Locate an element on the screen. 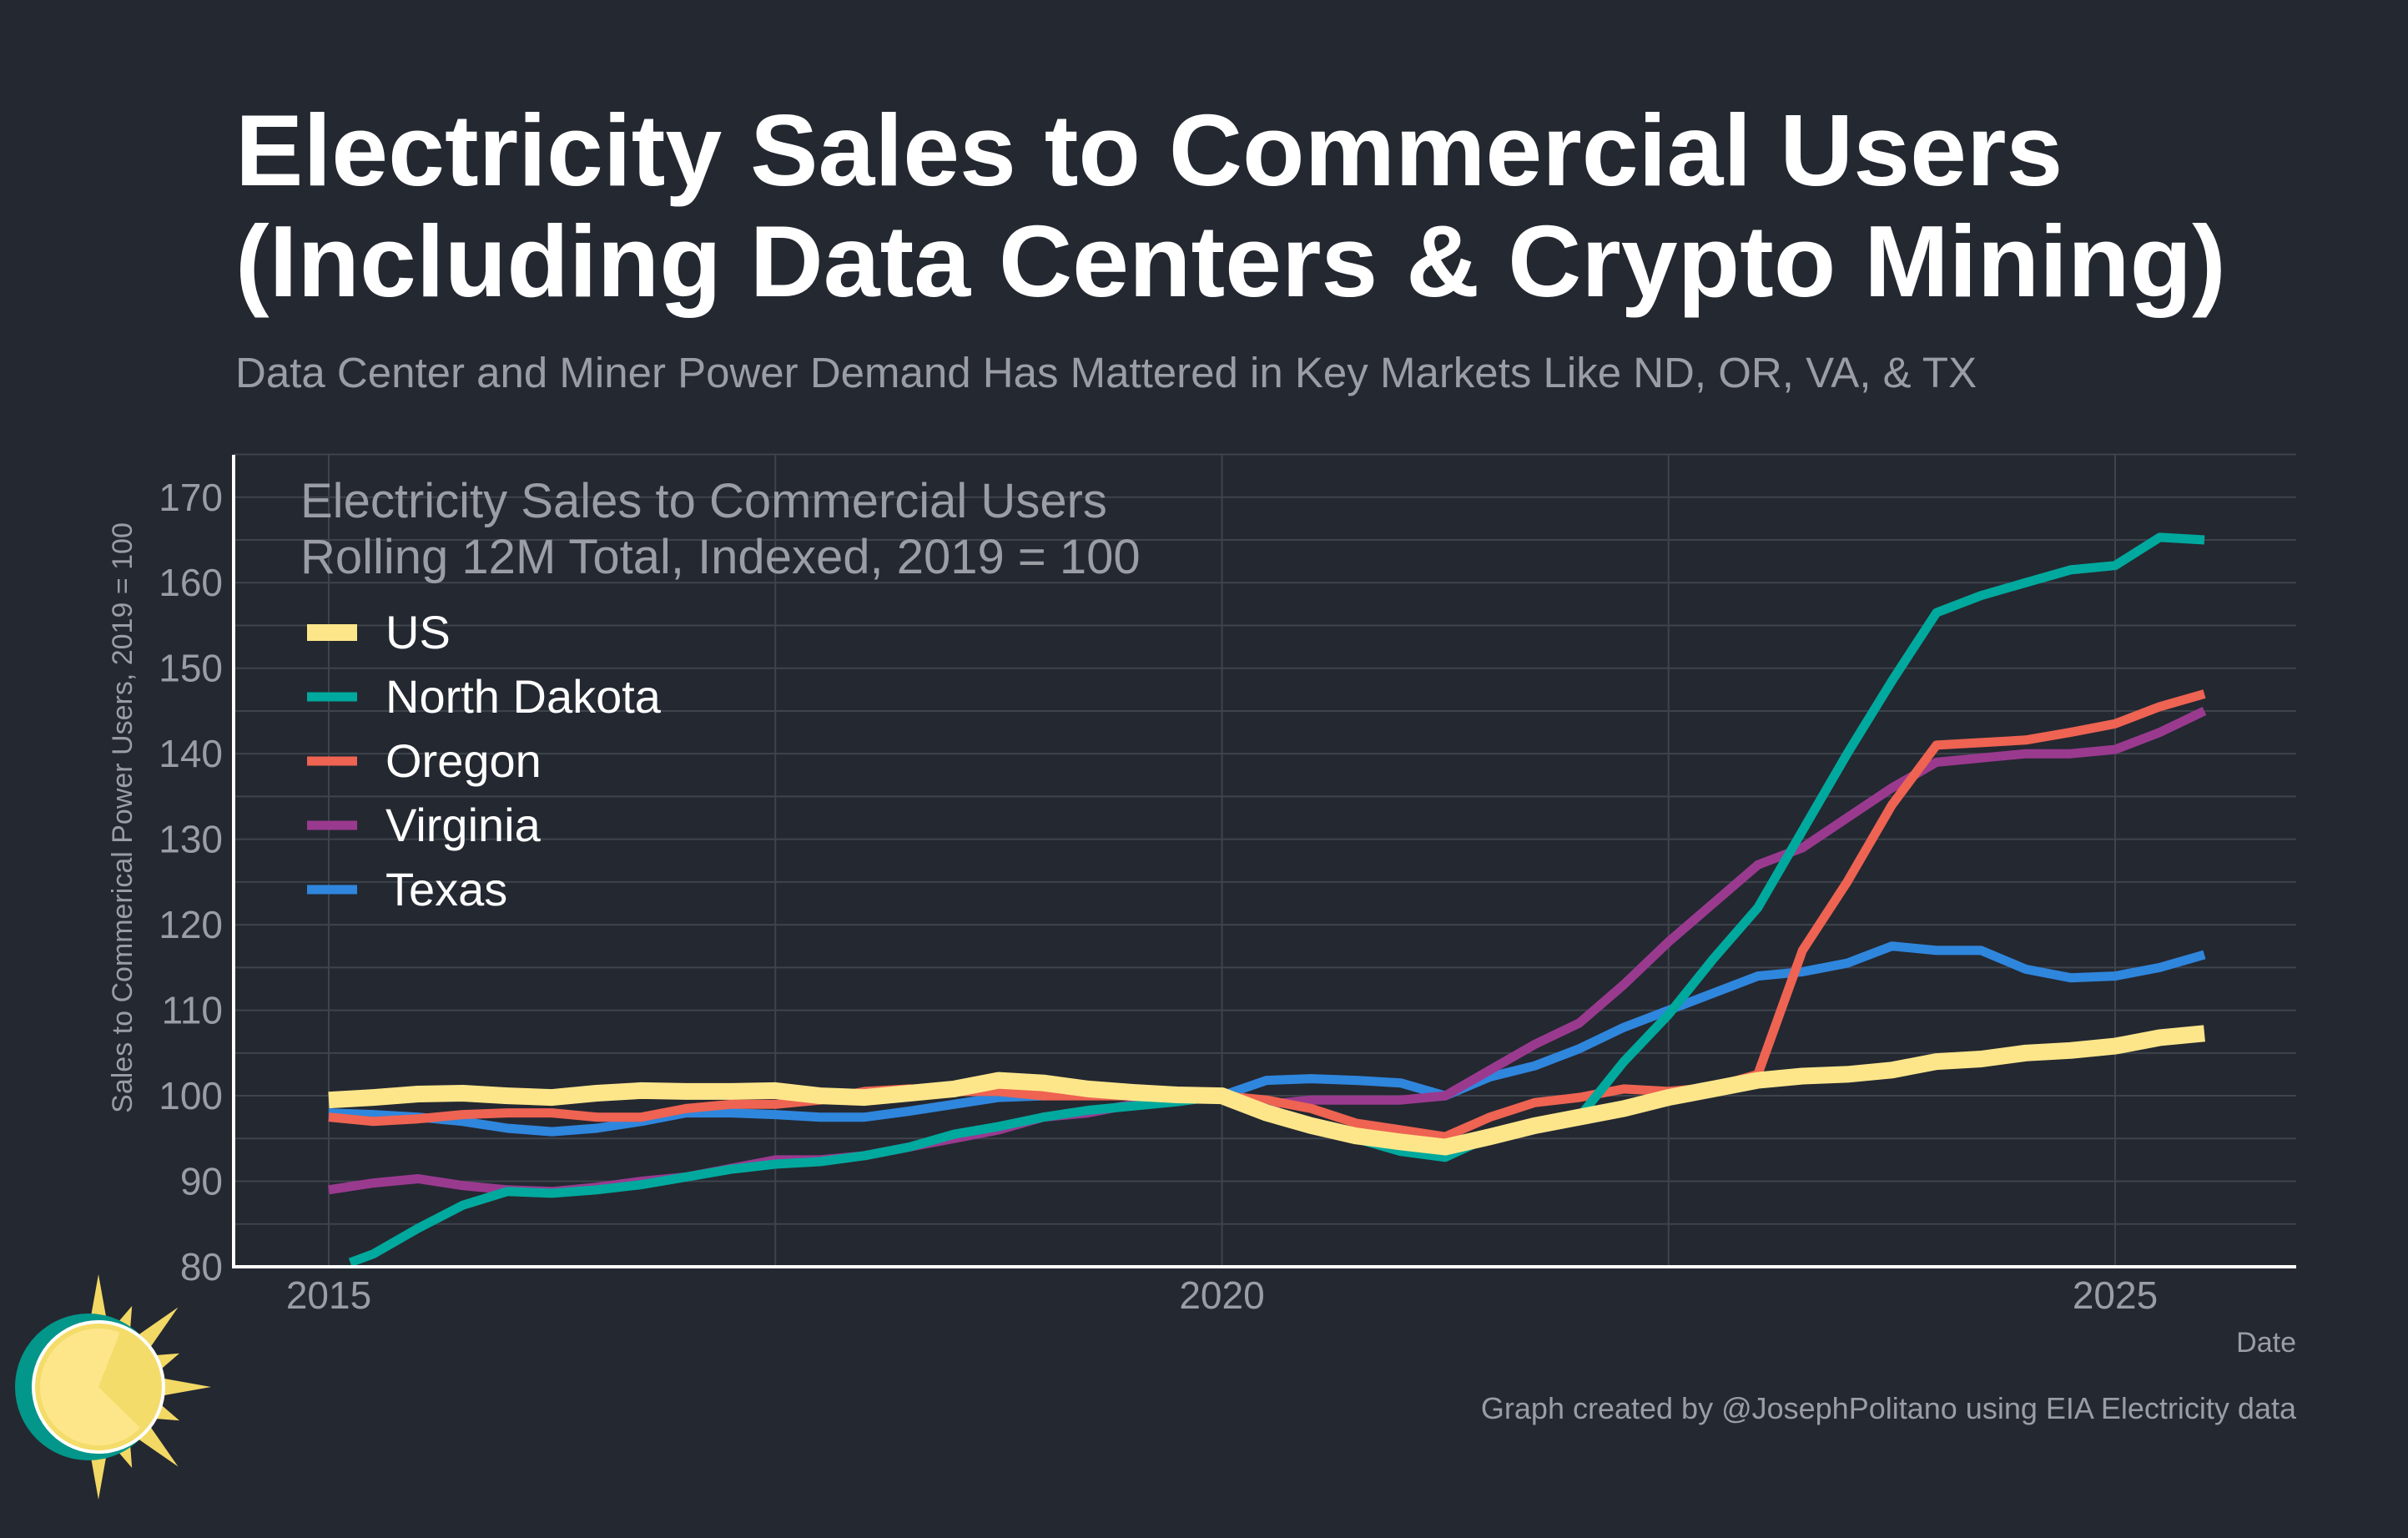  y-tick-labels: 80 90 100 110 120 130 140 150 160 170 is located at coordinates (191, 882).